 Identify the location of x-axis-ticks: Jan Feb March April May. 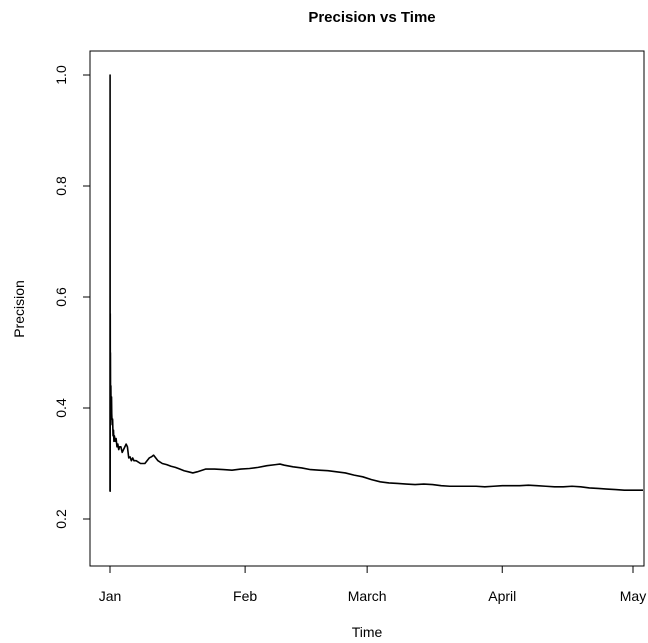
(372, 585).